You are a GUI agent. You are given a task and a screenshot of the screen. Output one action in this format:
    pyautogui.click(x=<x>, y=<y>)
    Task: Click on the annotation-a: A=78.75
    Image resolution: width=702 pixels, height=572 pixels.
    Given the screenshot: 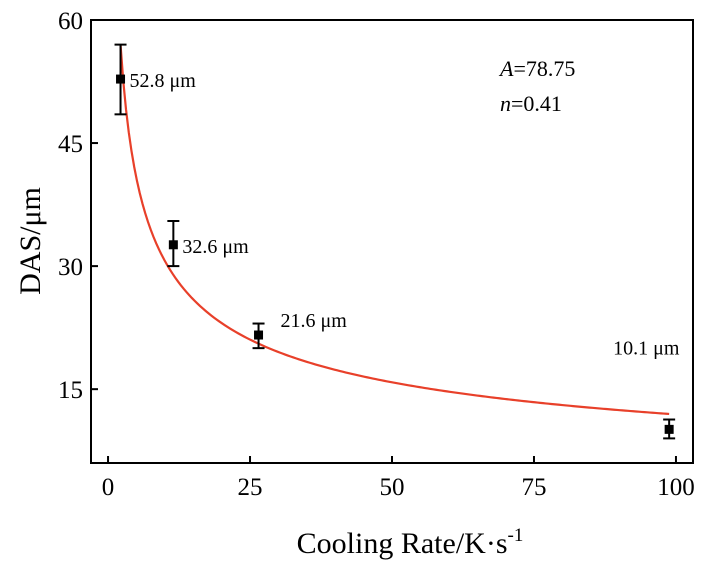 What is the action you would take?
    pyautogui.click(x=536, y=68)
    